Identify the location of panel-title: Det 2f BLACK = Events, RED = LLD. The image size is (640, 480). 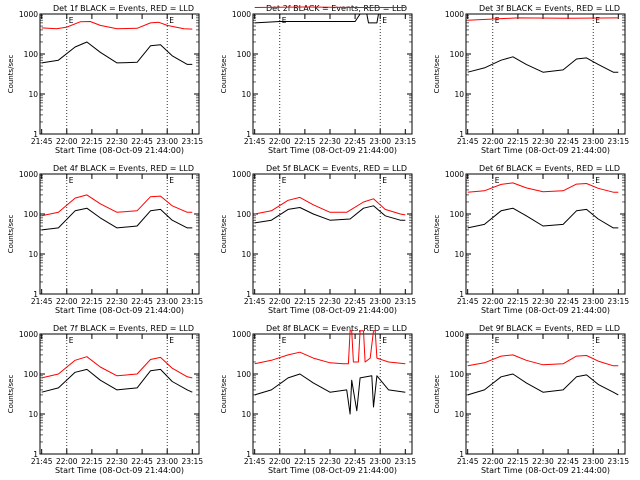
(336, 8).